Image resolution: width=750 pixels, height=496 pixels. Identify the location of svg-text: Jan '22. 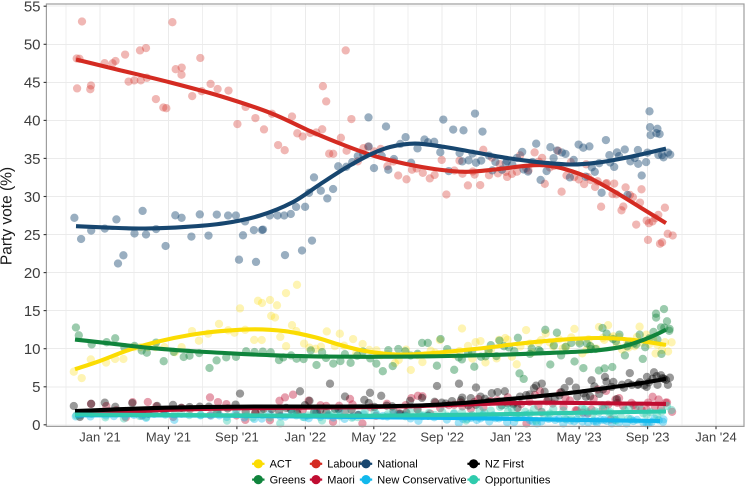
(306, 437).